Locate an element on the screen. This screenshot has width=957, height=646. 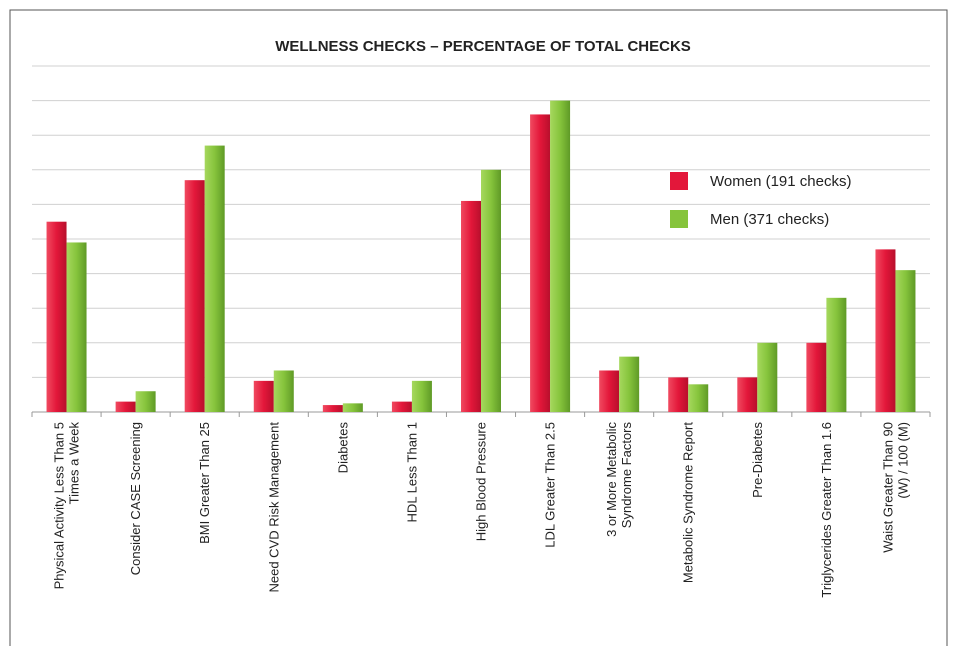
x-tick-label: Need CVD Risk Management is located at coordinates (273, 507).